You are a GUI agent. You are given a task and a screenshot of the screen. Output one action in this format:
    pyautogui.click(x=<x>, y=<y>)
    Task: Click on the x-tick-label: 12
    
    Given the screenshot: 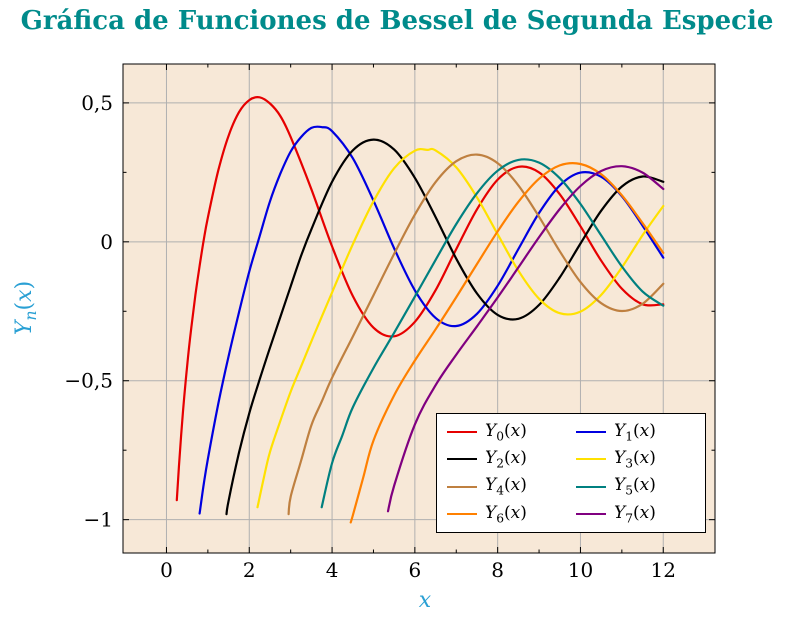 What is the action you would take?
    pyautogui.click(x=663, y=570)
    